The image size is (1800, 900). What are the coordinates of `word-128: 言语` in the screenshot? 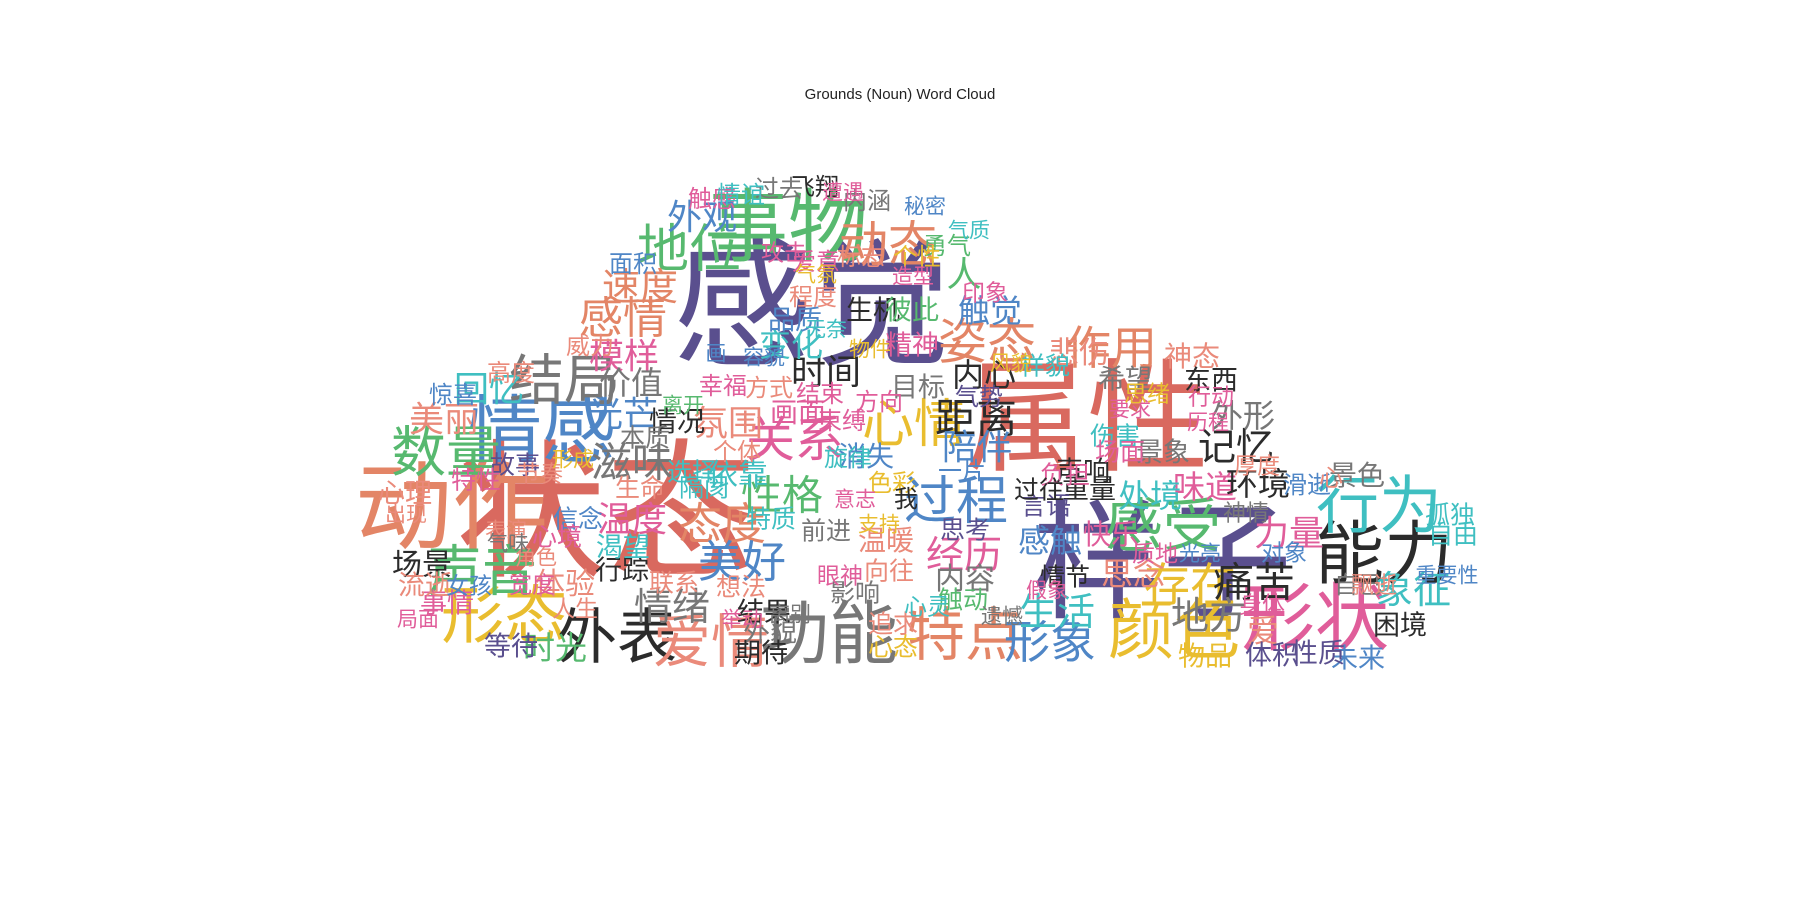 It's located at (1046, 506).